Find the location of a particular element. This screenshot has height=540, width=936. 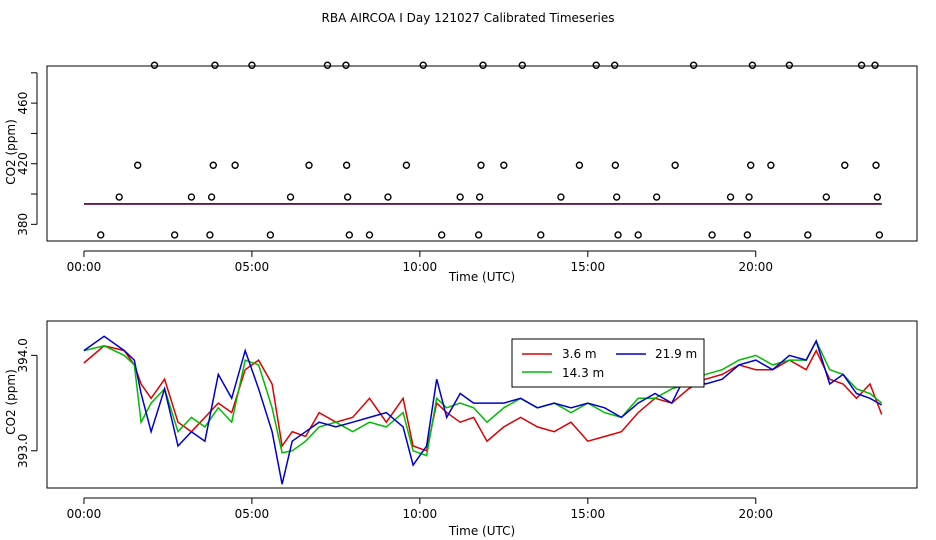

bottom-x-axis: 00:00 05:00 10:00 15:00 20:00 is located at coordinates (420, 509).